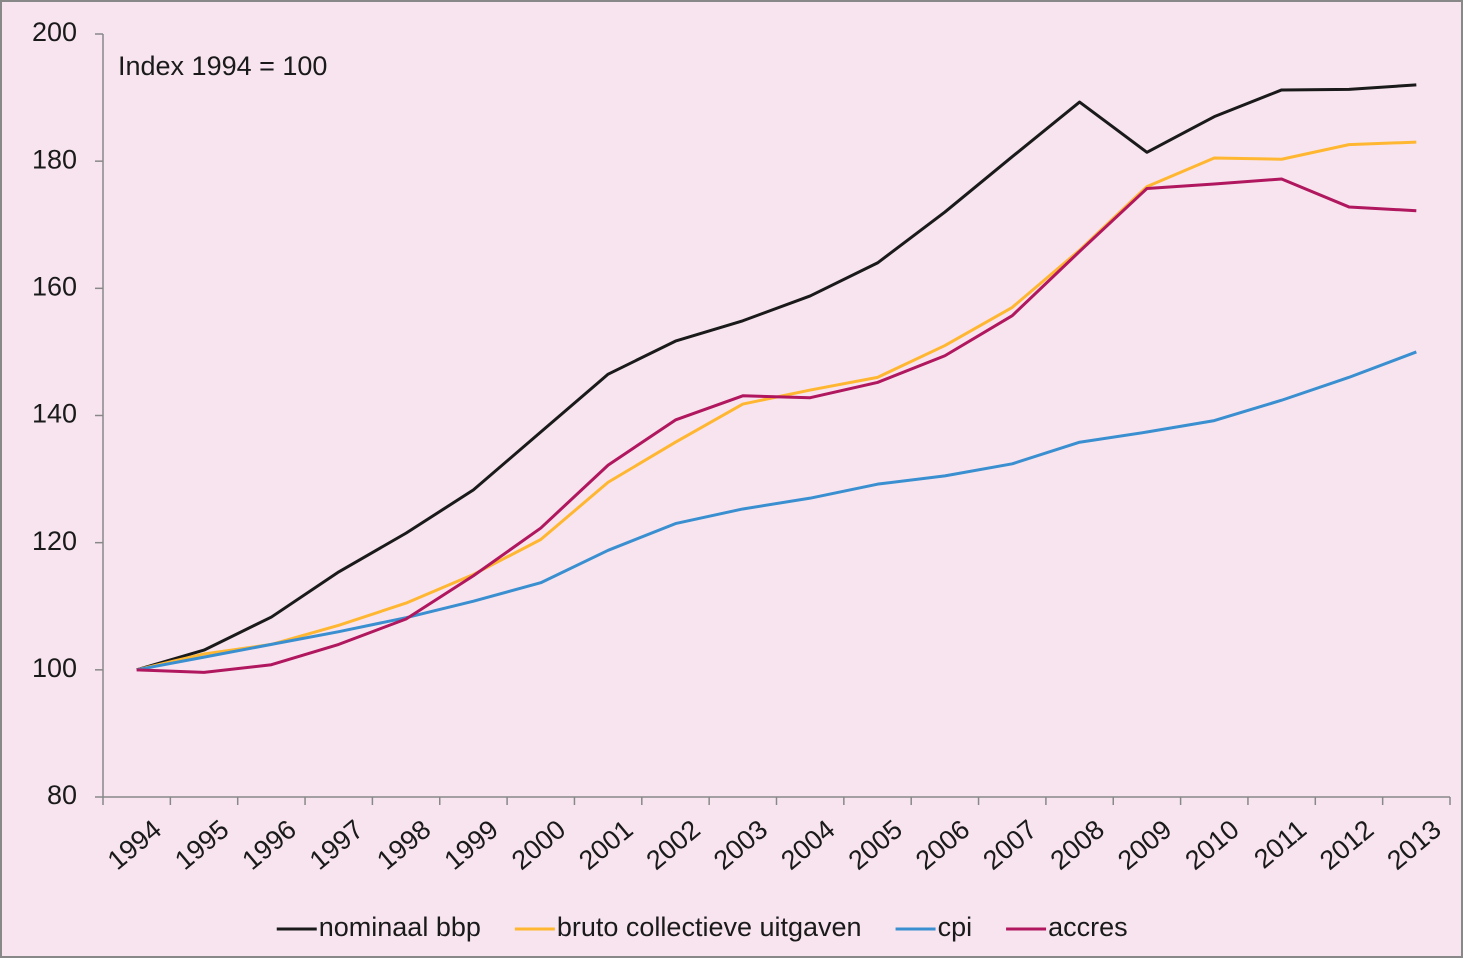 The image size is (1463, 958). Describe the element at coordinates (54, 414) in the screenshot. I see `y-tick-label: 140` at that location.